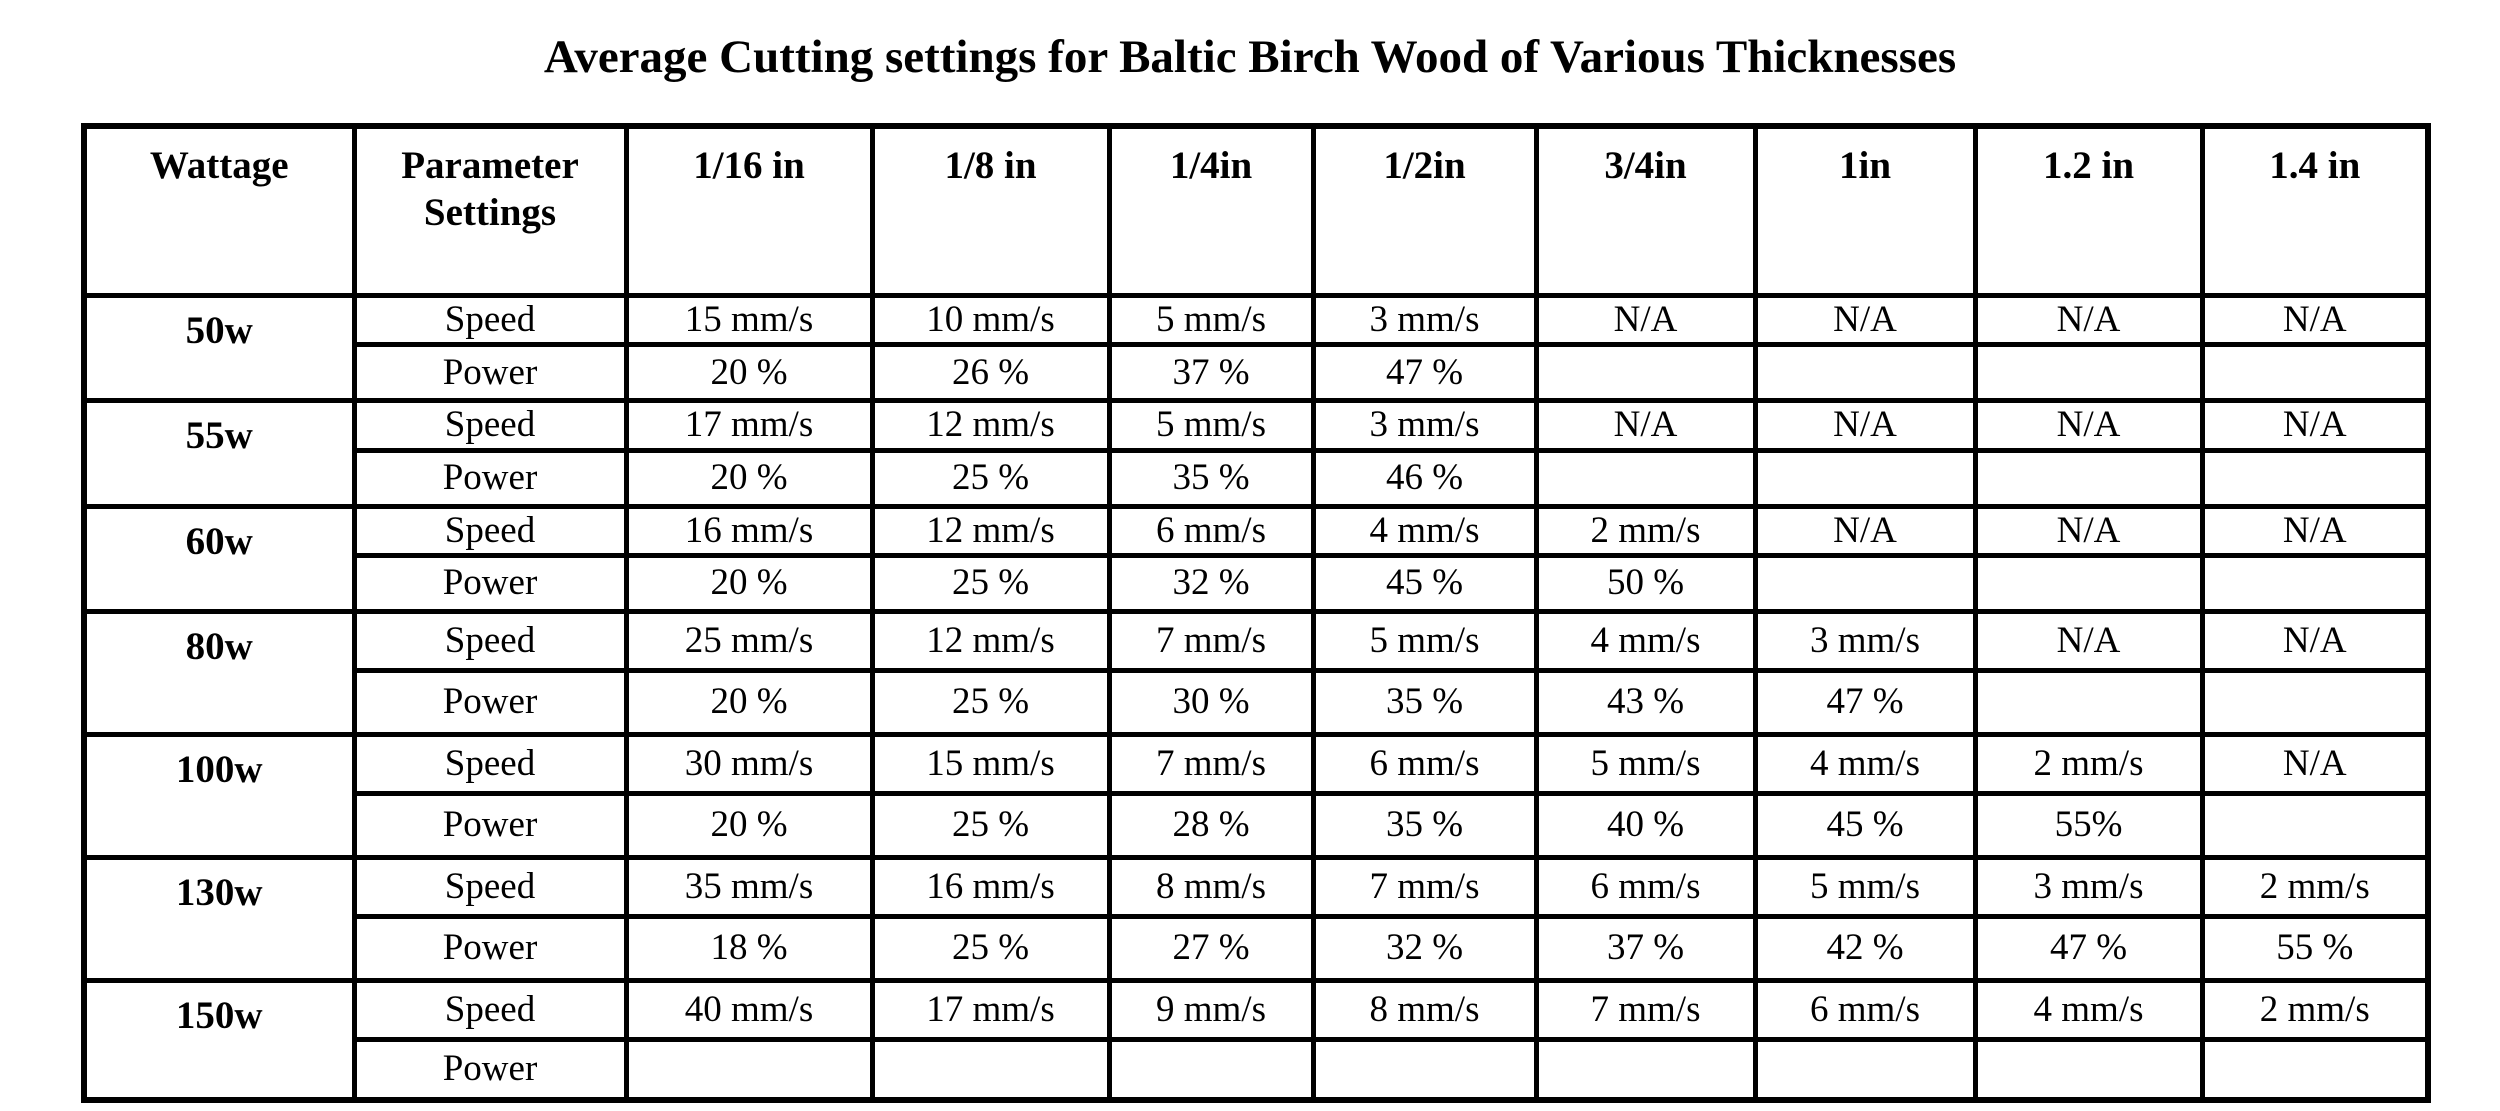 Image resolution: width=2500 pixels, height=1111 pixels. Describe the element at coordinates (1645, 703) in the screenshot. I see `power-value-cell: 43 %` at that location.